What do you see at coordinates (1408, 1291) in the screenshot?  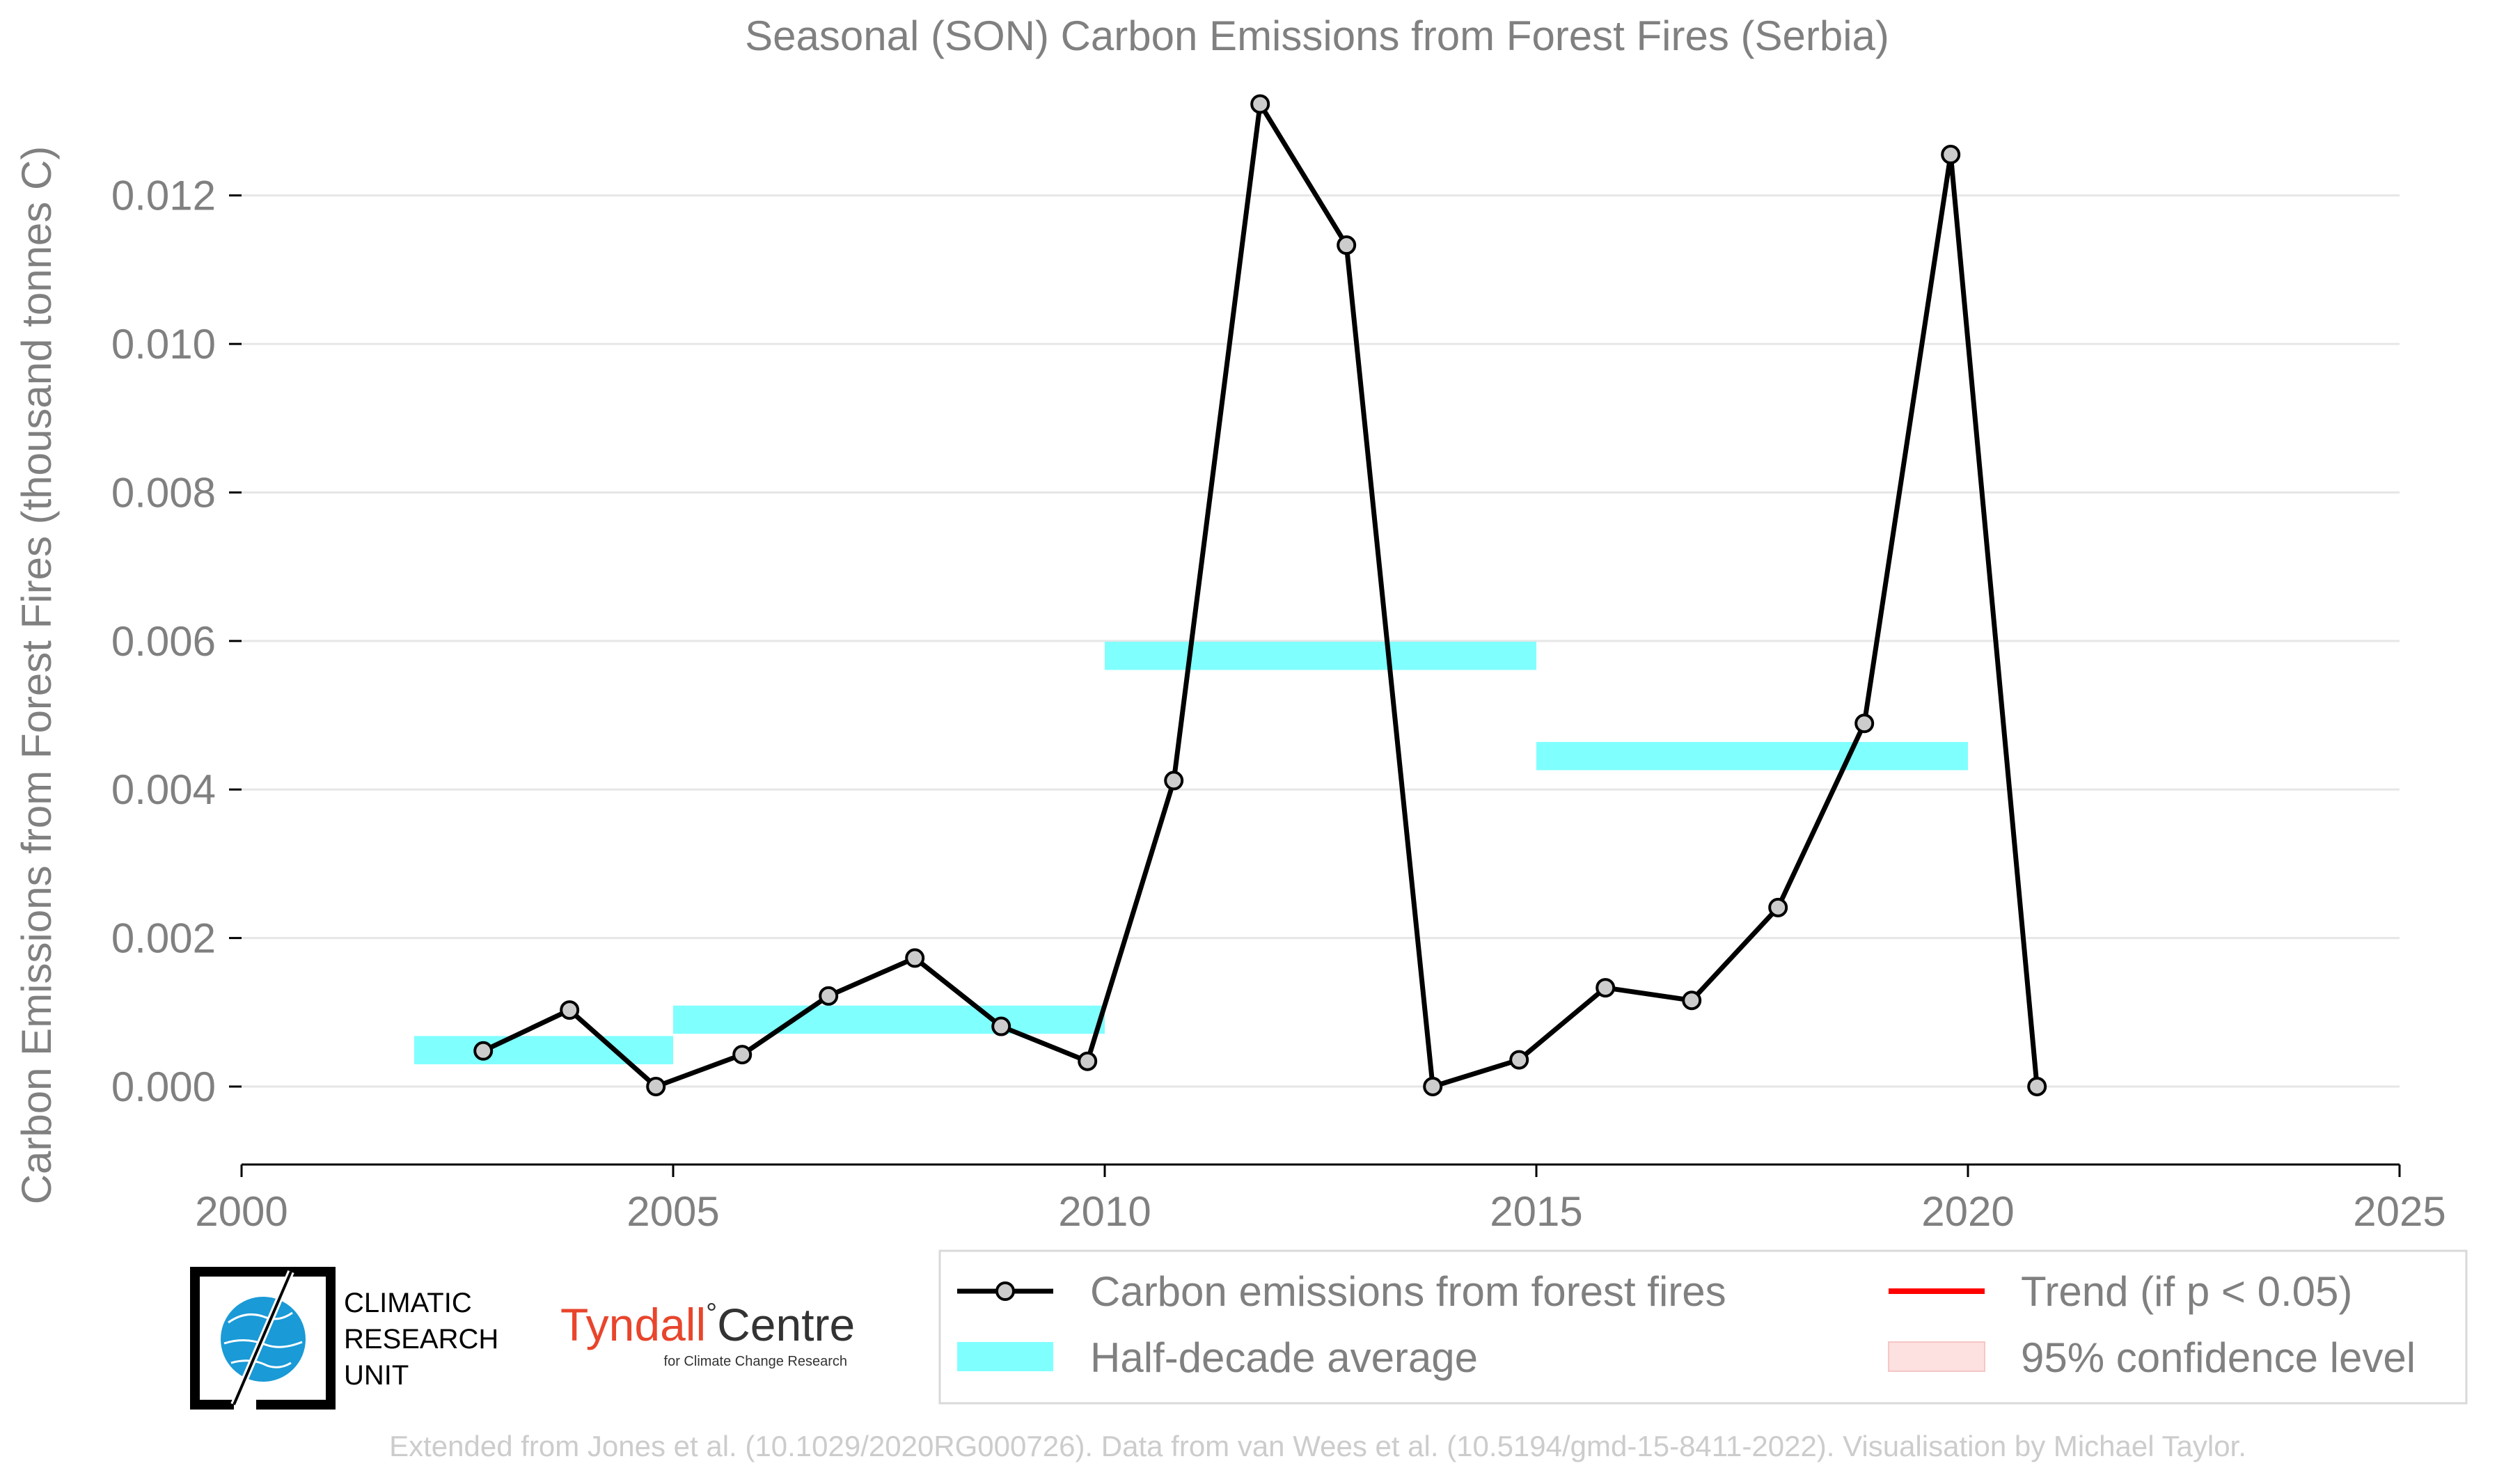 I see `legend-label-emissions: Carbon emissions from forest fires` at bounding box center [1408, 1291].